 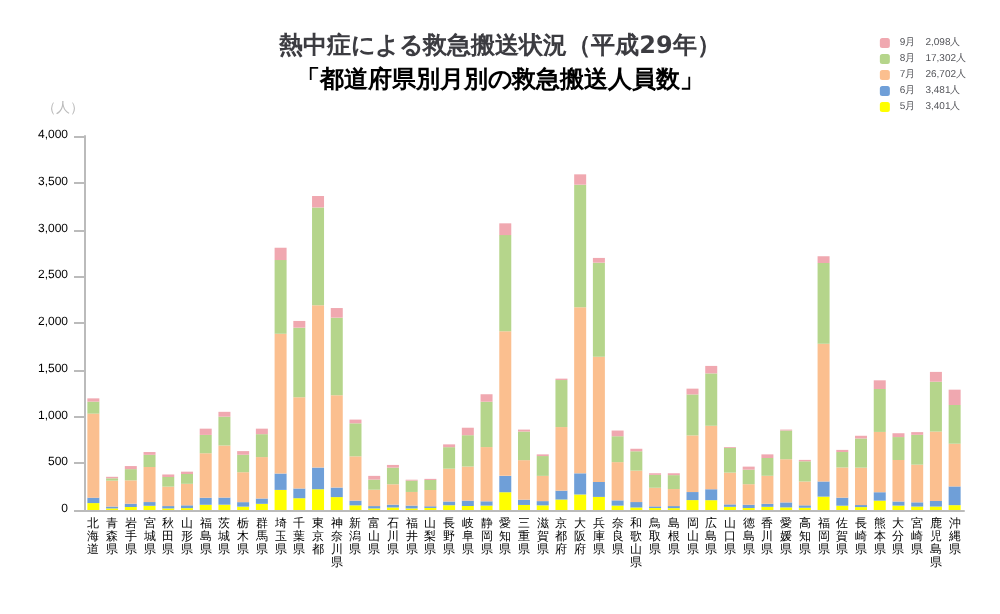 I want to click on chart-title: 熱中症による救急搬送状況（平成29年）, so click(x=499, y=45).